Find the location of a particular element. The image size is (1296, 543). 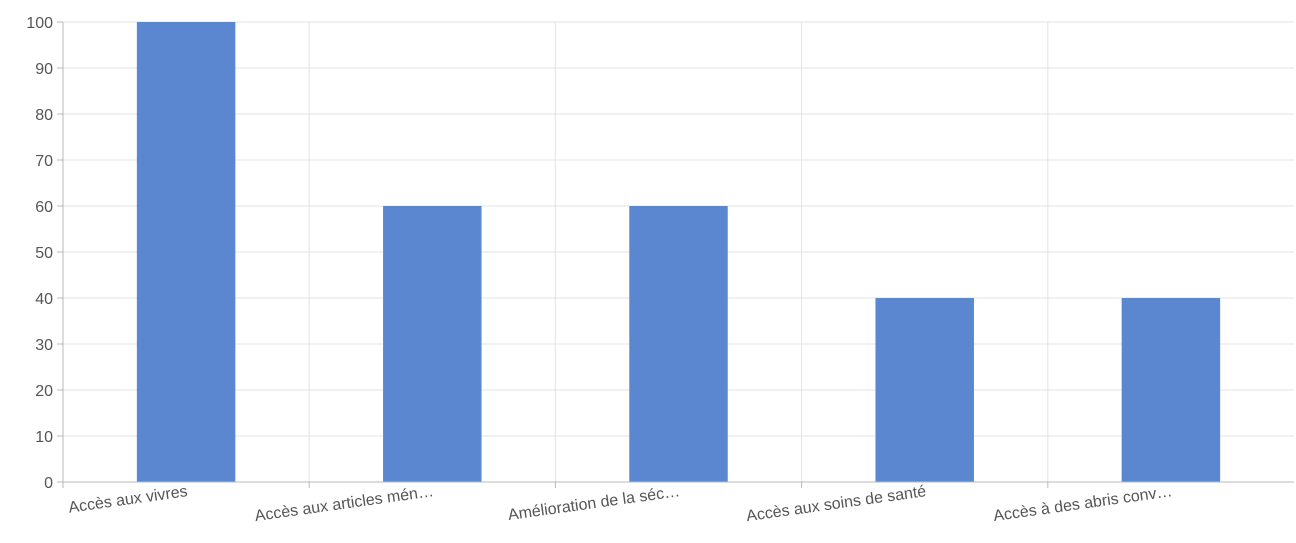

y-tick-label: 0 is located at coordinates (48, 483).